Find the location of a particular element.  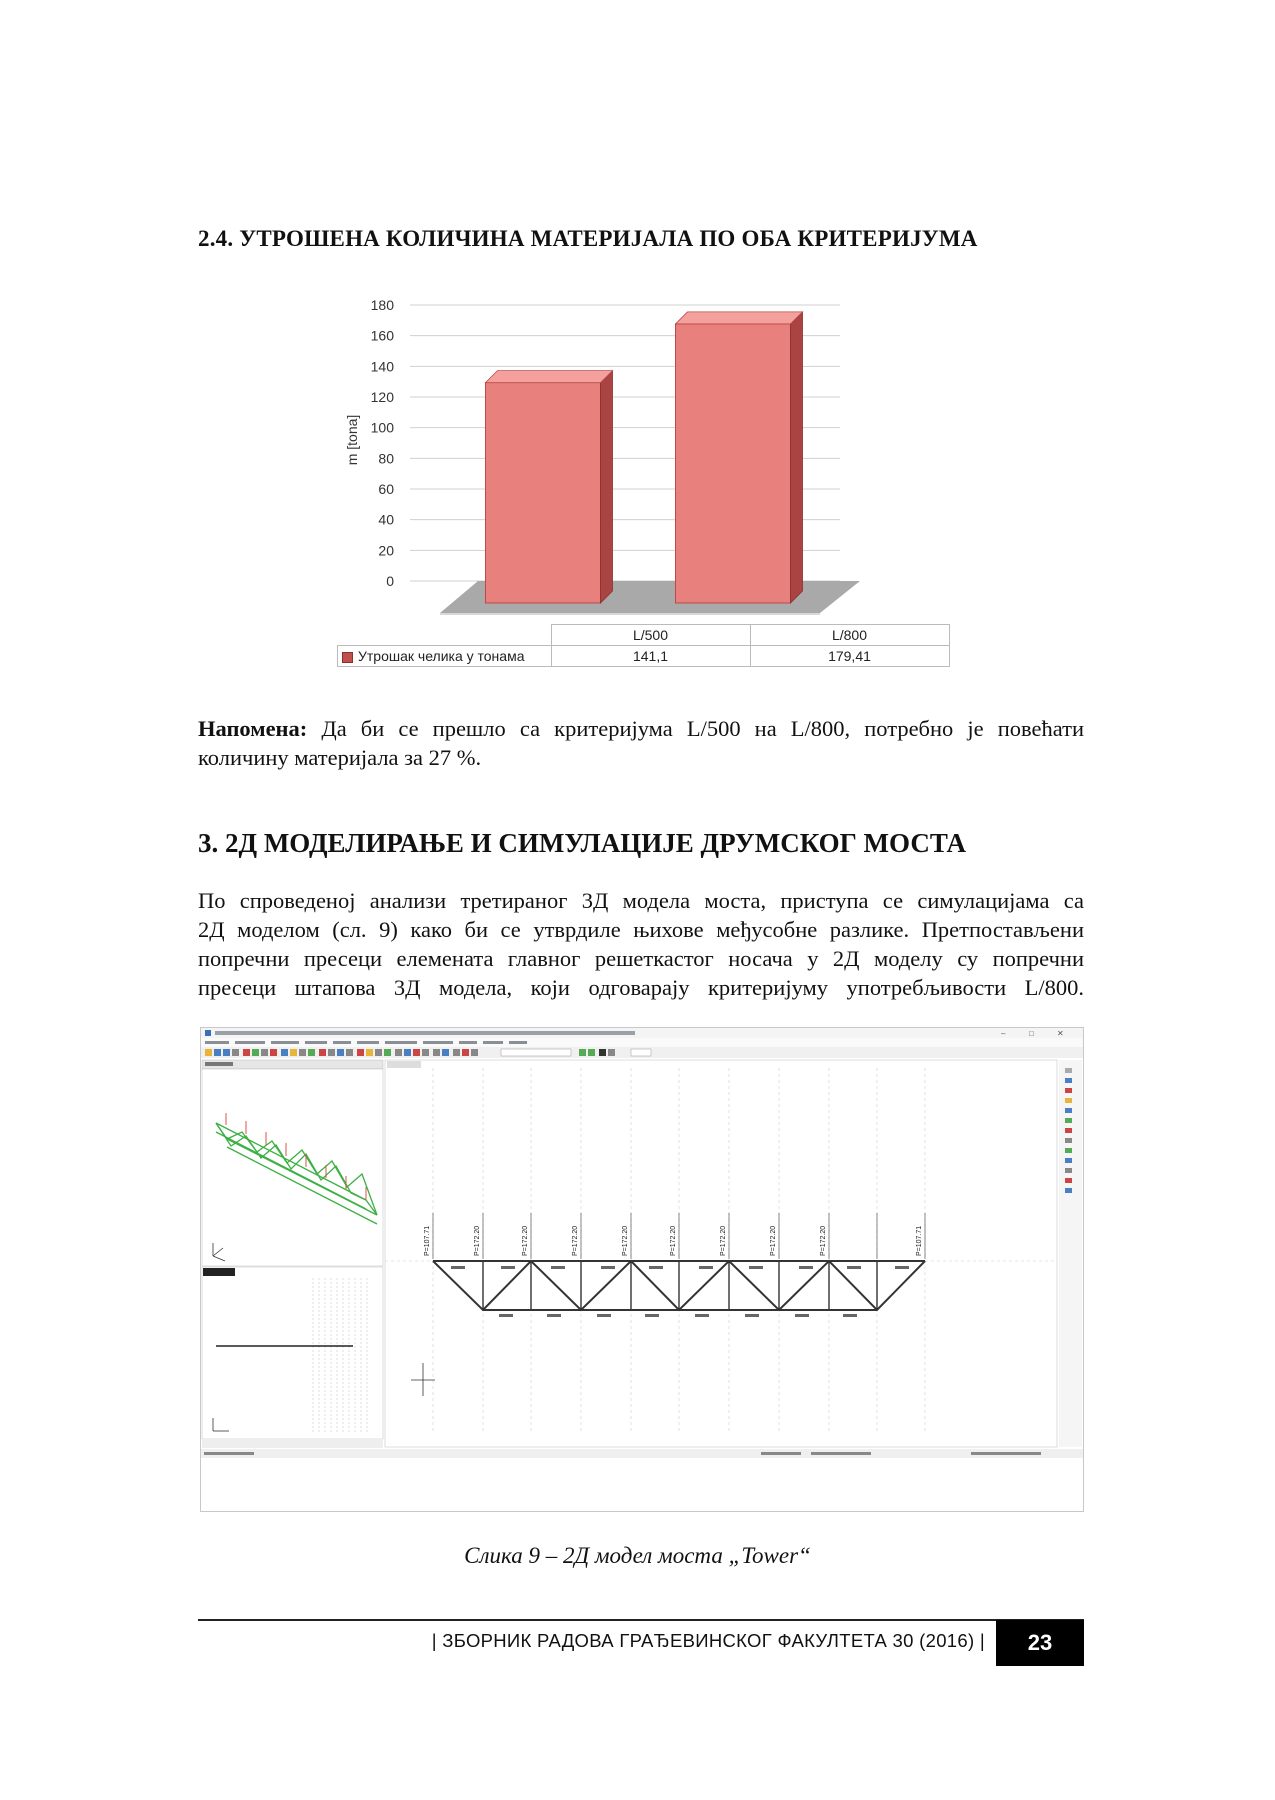

legend-swatch is located at coordinates (347, 657).